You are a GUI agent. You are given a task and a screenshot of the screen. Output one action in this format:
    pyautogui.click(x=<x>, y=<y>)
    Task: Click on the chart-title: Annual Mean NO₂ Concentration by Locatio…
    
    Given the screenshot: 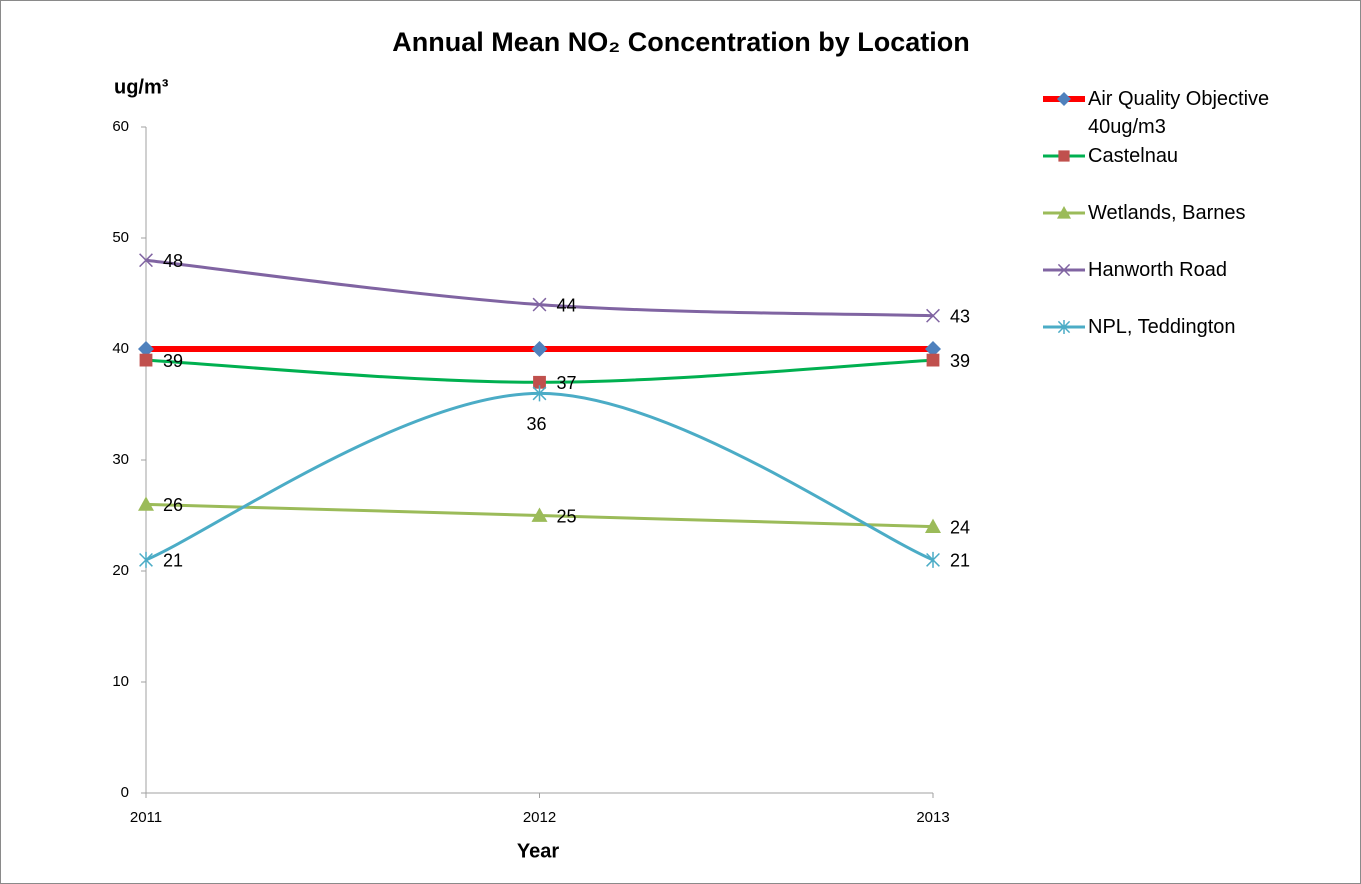 What is the action you would take?
    pyautogui.click(x=681, y=42)
    